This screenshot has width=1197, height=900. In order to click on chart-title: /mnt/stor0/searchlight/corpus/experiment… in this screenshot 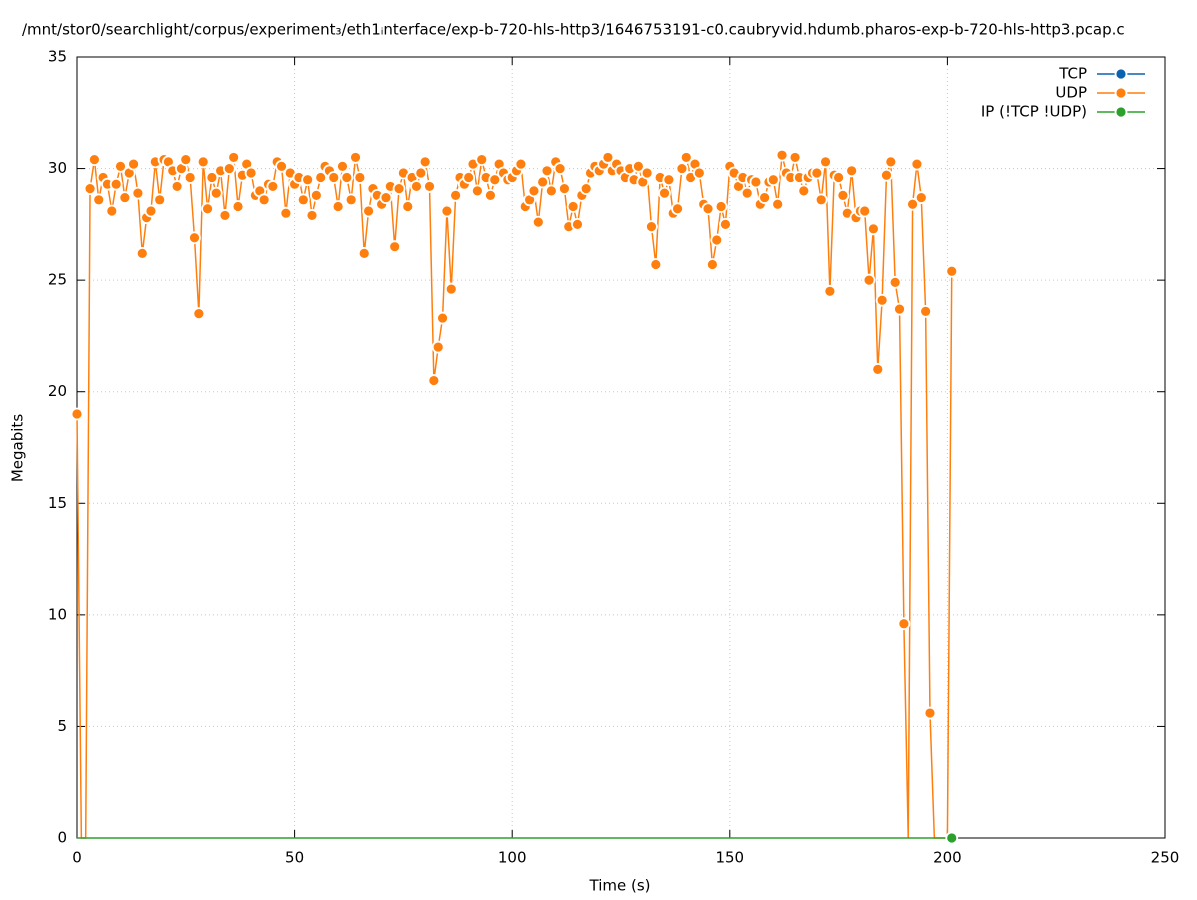, I will do `click(573, 30)`.